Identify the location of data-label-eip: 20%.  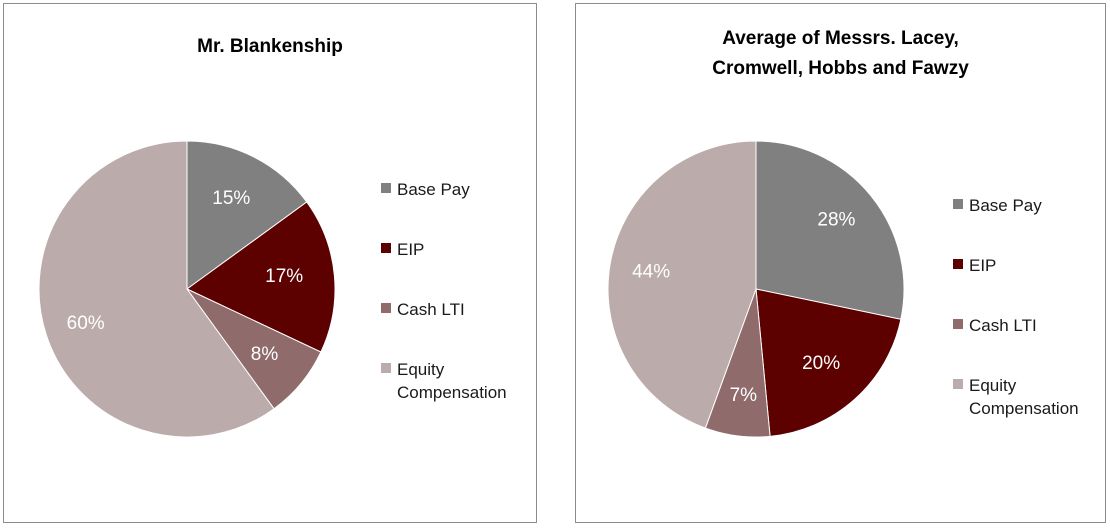
(821, 363).